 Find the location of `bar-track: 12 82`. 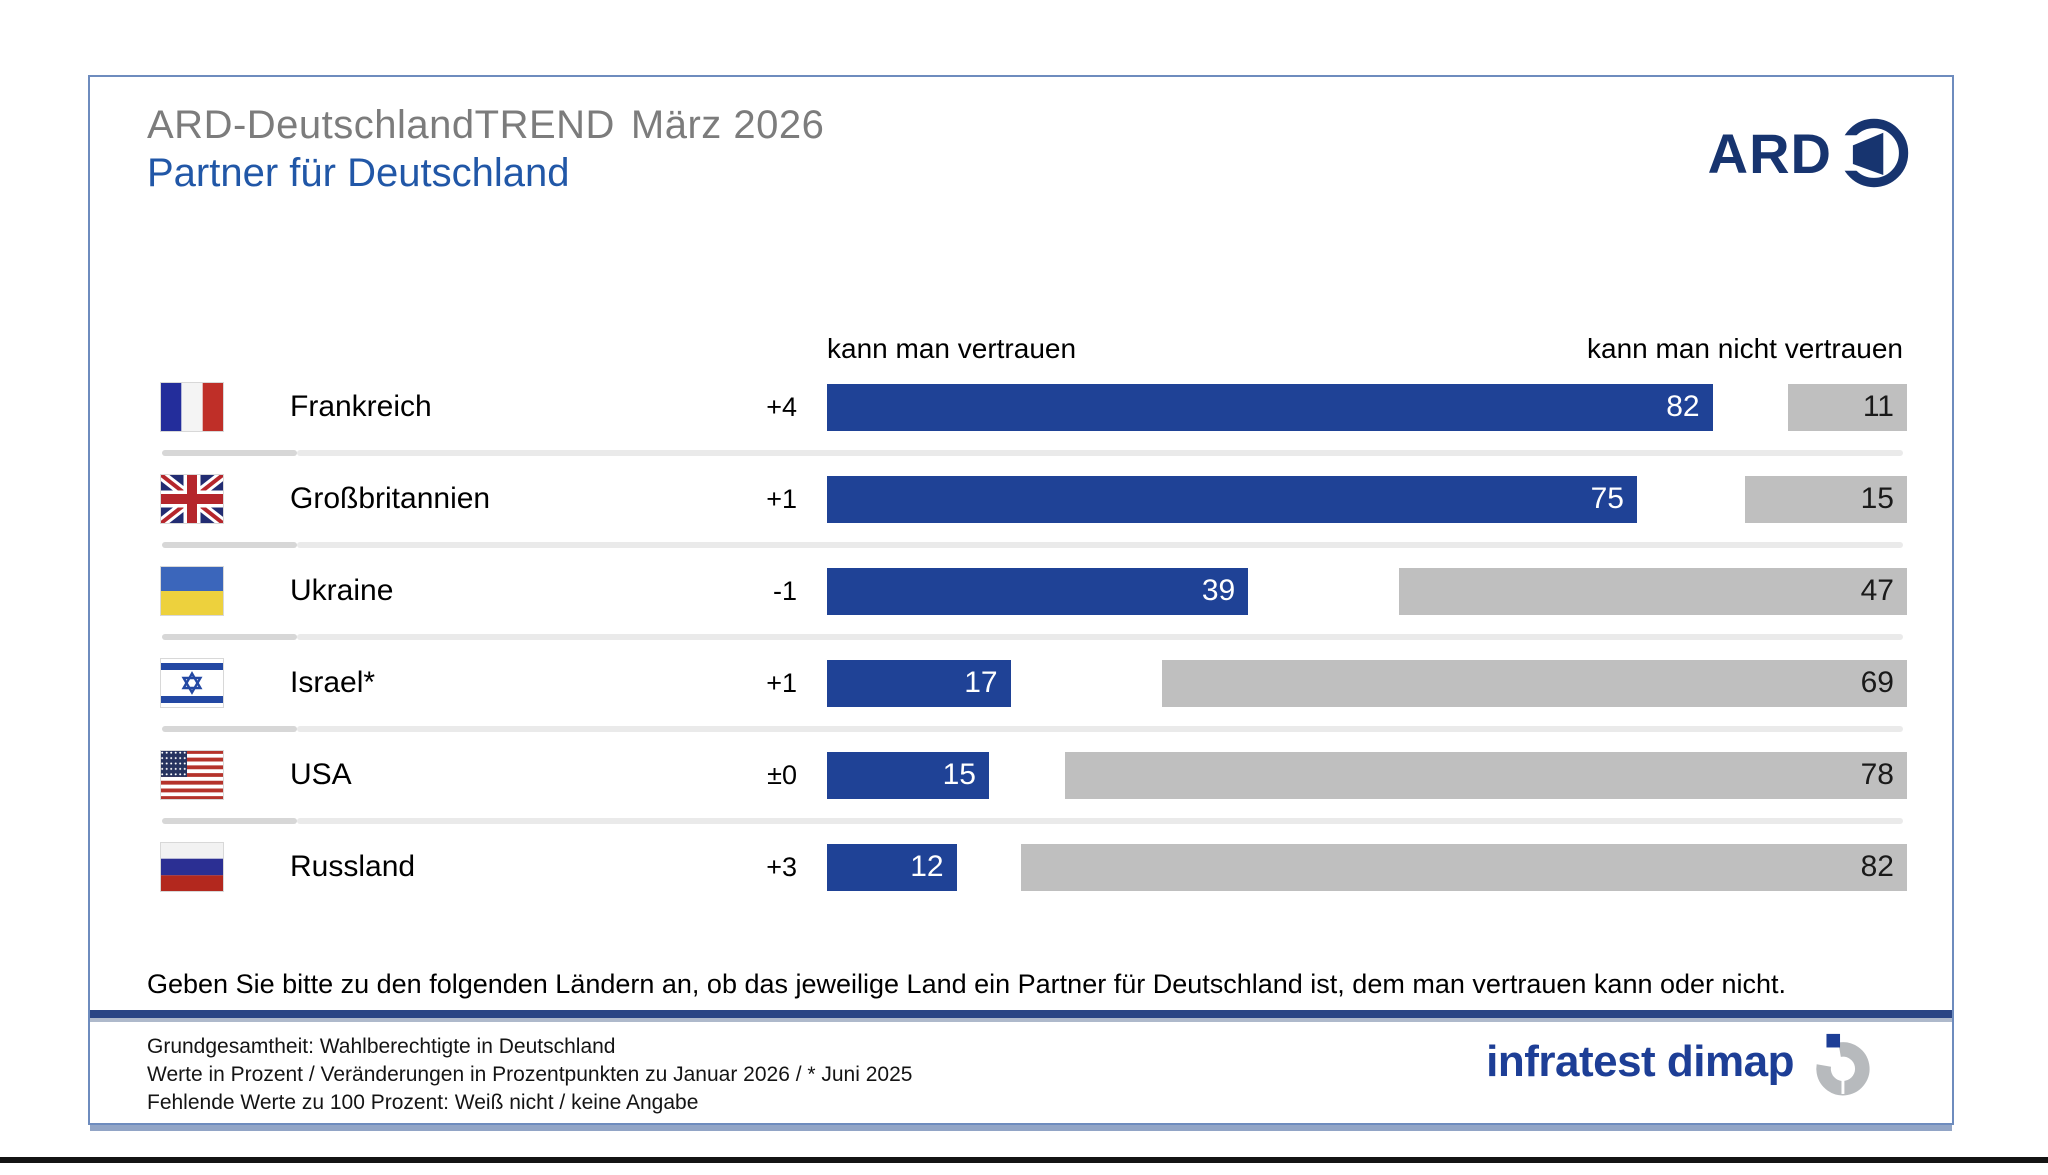

bar-track: 12 82 is located at coordinates (1367, 867).